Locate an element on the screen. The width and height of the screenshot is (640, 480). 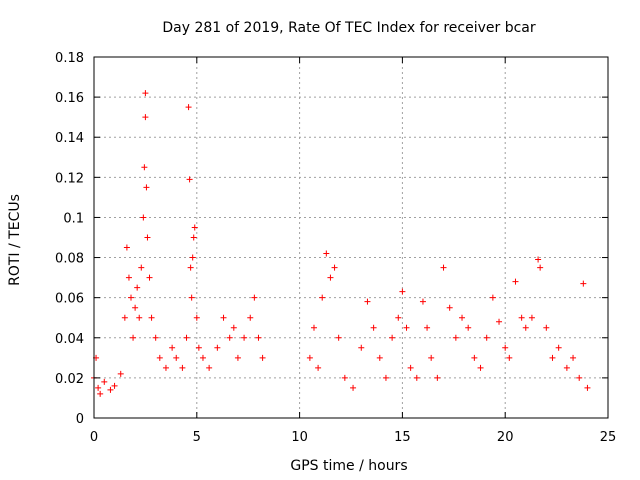
x-tick-label: 25 is located at coordinates (608, 437).